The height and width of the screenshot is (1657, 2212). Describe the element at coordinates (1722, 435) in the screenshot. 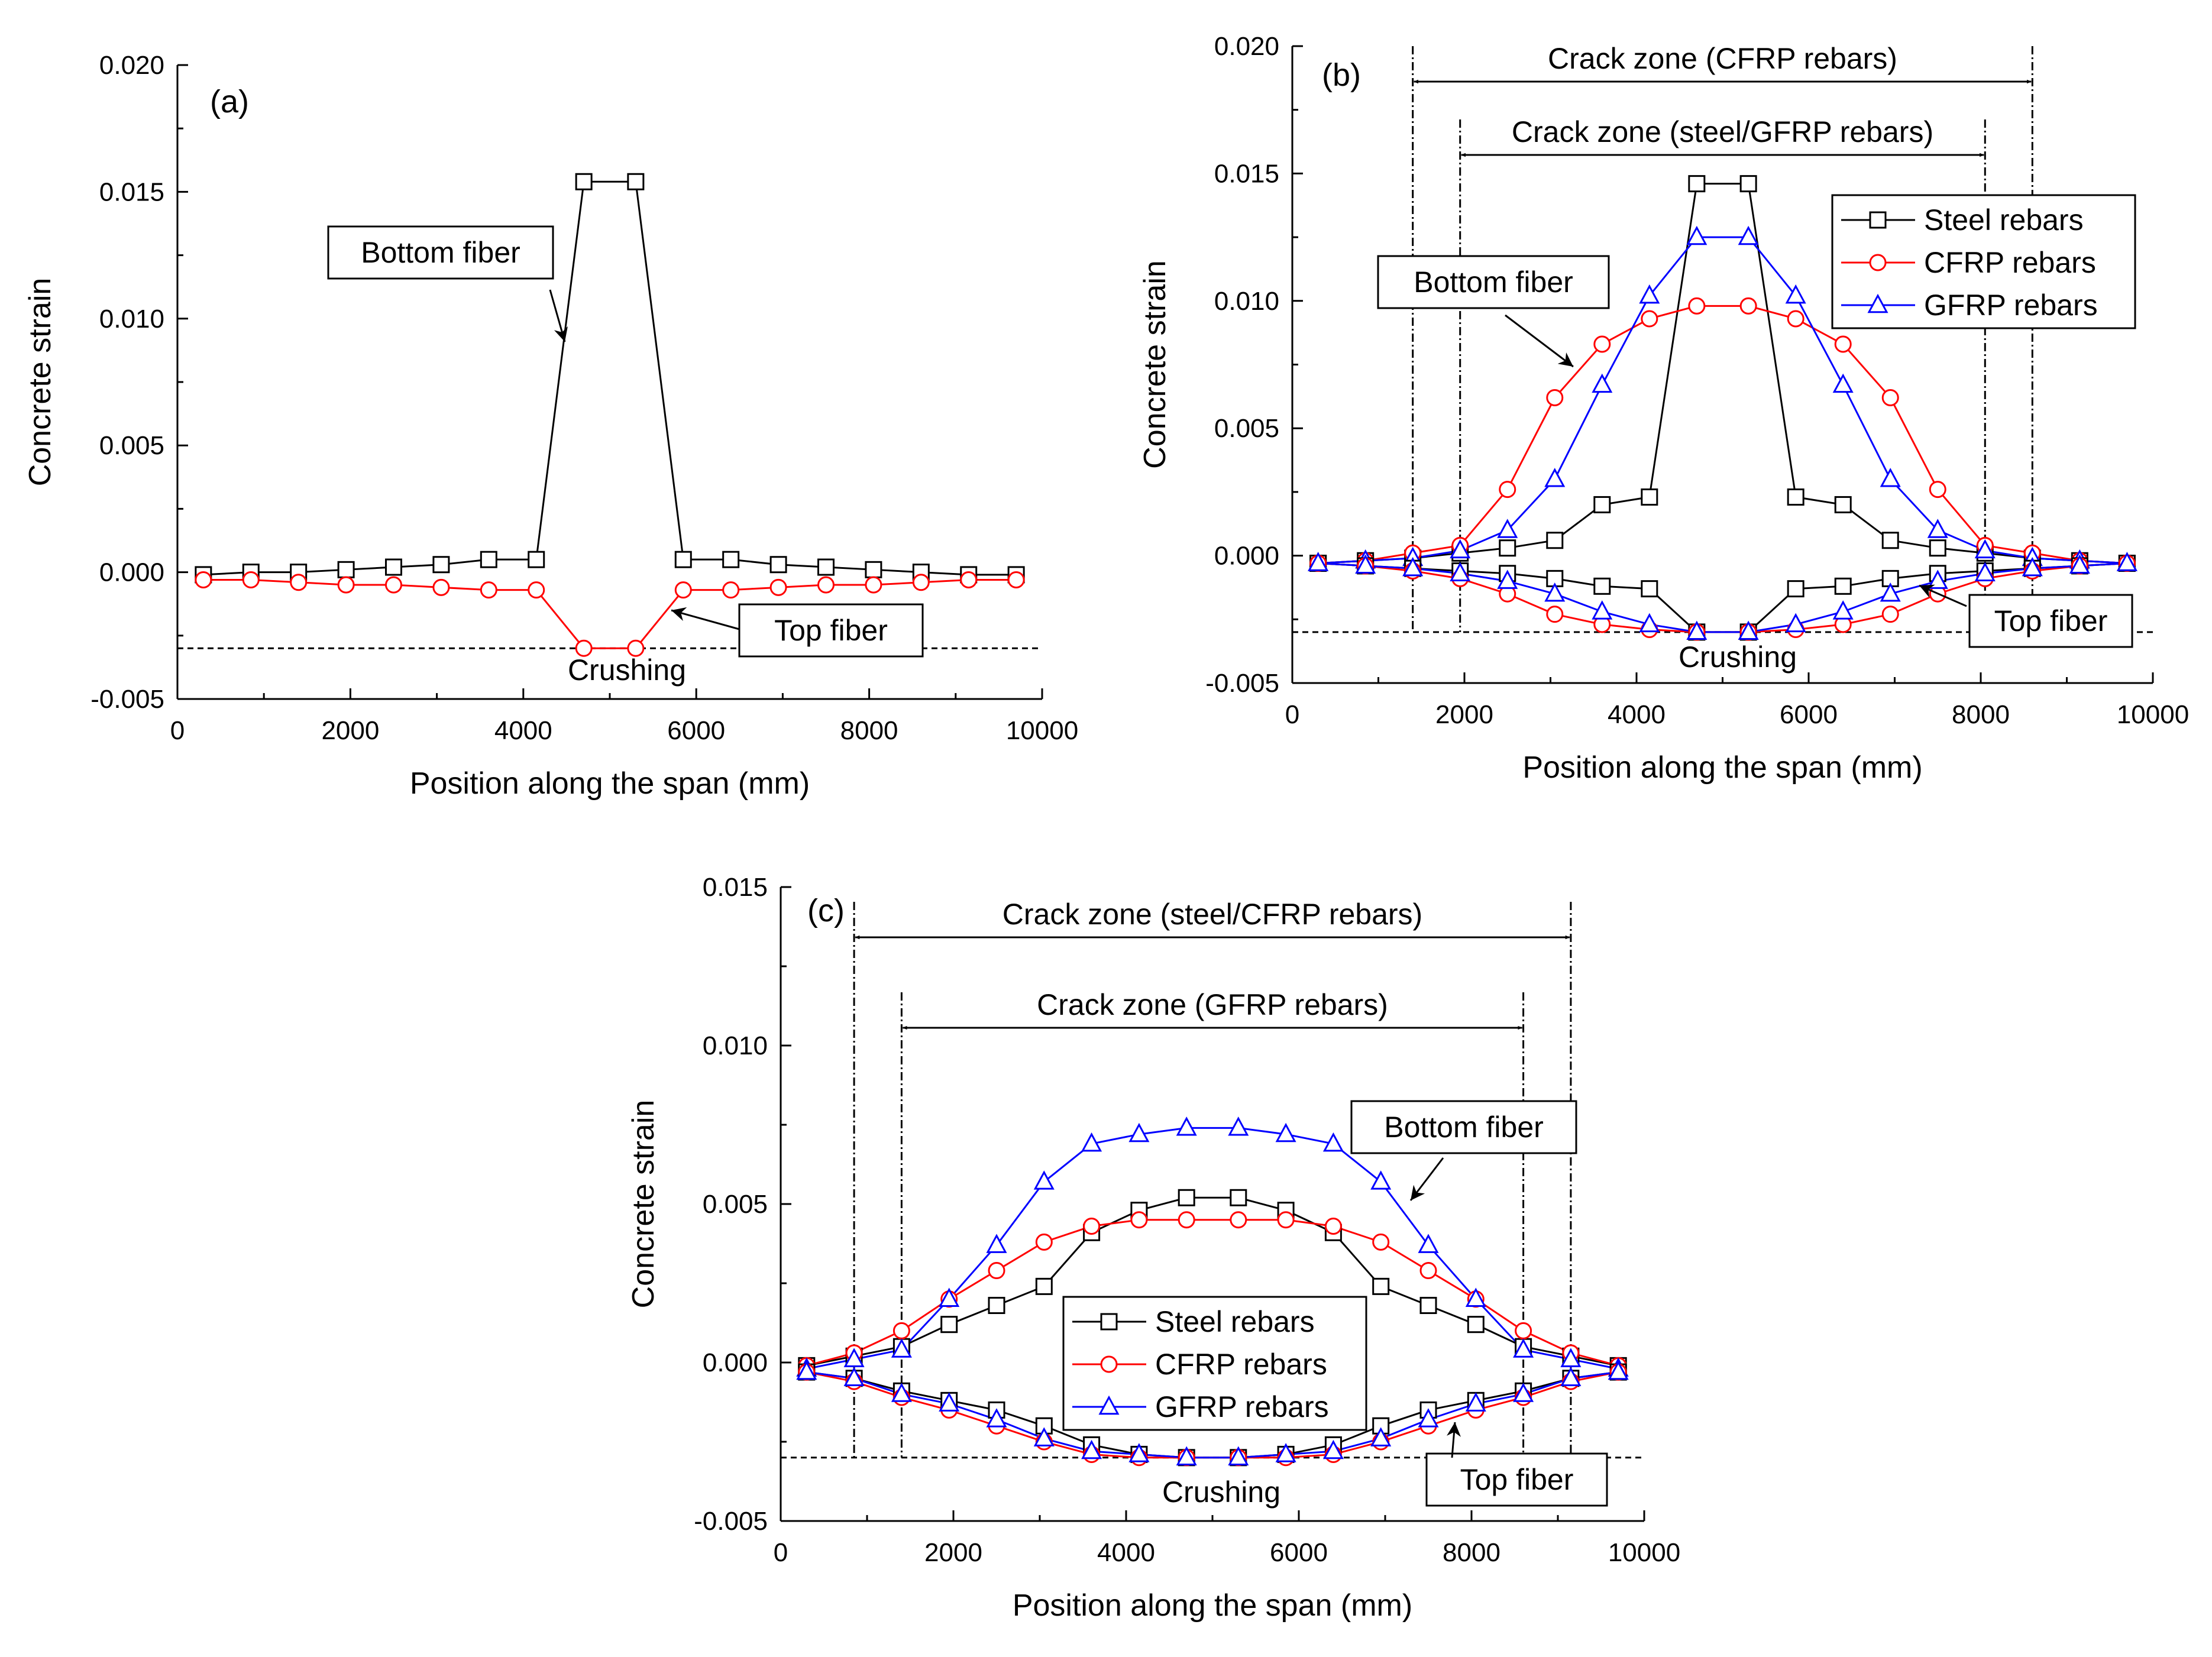

I see `series-line-cfrp-rebars-bottom` at that location.